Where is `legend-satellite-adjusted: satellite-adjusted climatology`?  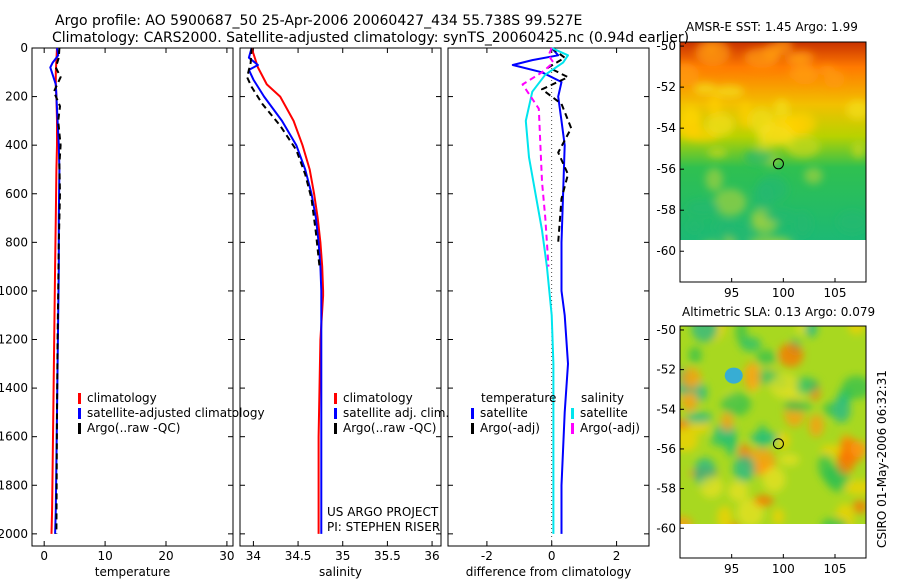
legend-satellite-adjusted: satellite-adjusted climatology is located at coordinates (176, 413).